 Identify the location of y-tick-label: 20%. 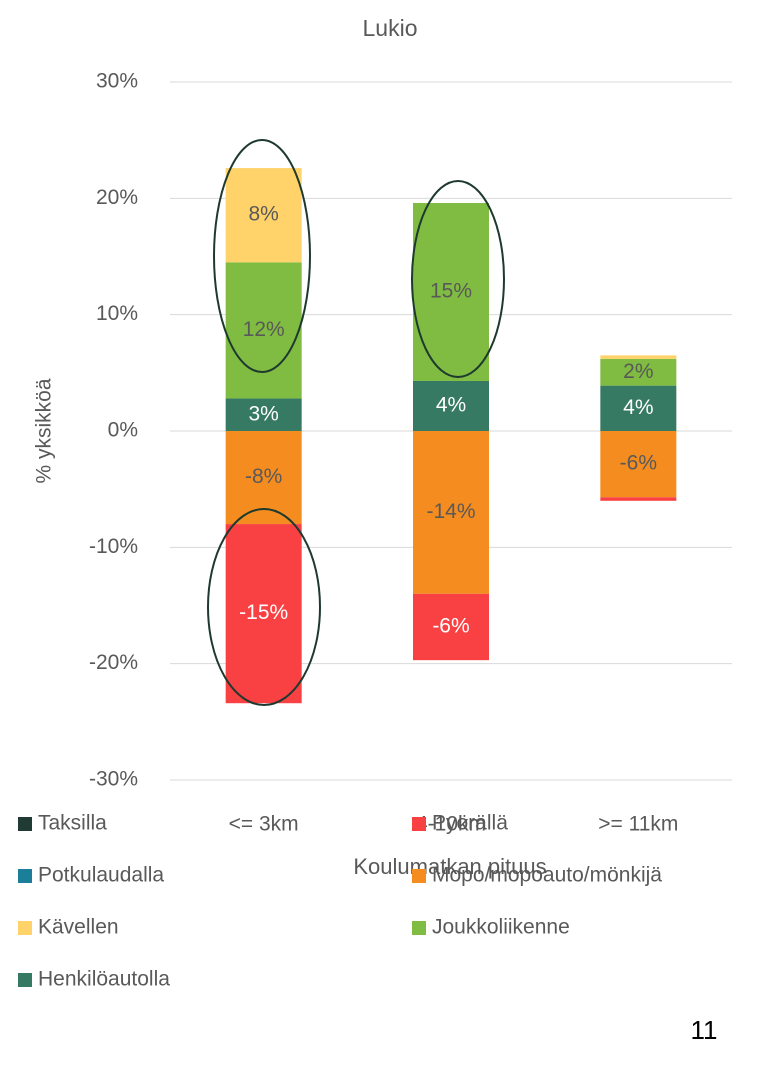
(117, 197).